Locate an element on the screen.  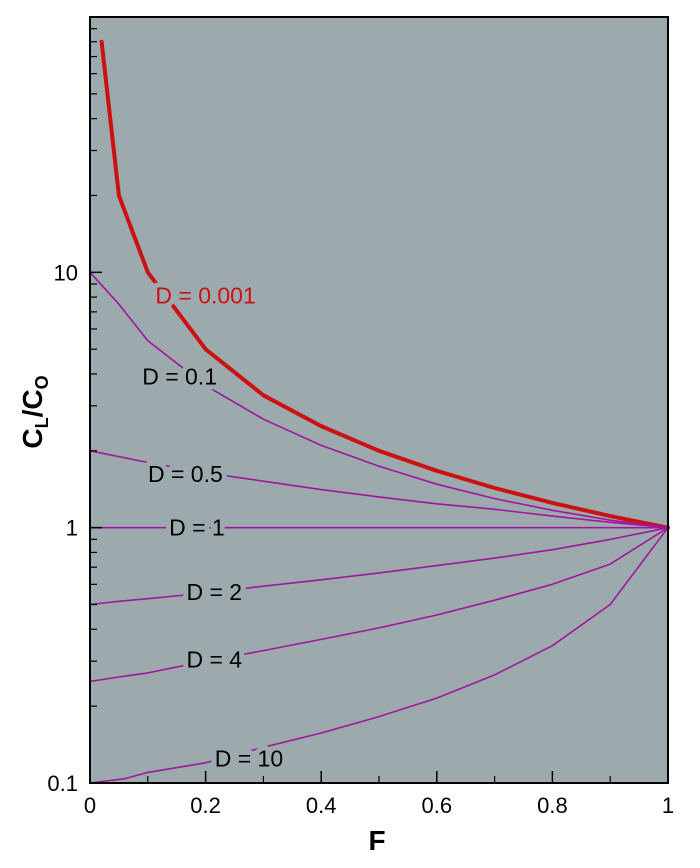
series-label-halo: D = 0.001 is located at coordinates (205, 296).